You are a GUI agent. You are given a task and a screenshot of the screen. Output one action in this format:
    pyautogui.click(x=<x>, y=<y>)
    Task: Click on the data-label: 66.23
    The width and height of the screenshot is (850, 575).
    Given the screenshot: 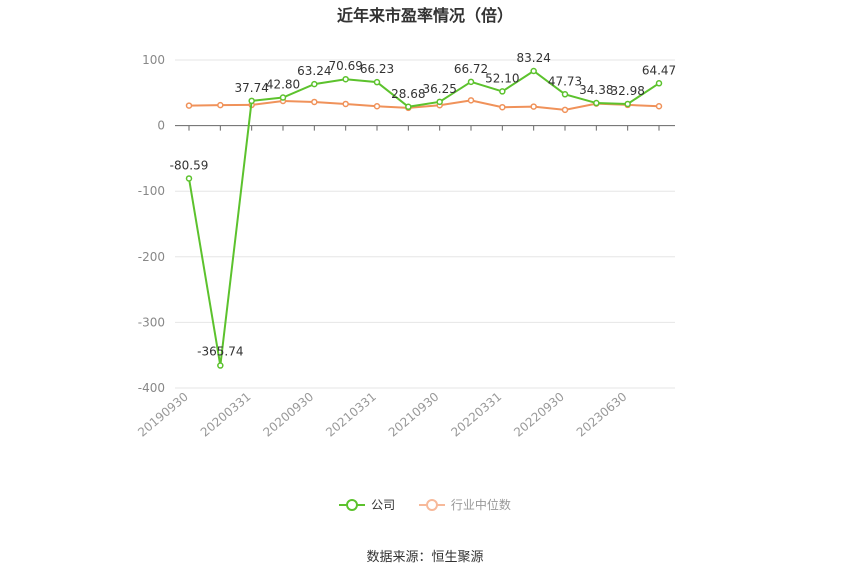 What is the action you would take?
    pyautogui.click(x=377, y=69)
    